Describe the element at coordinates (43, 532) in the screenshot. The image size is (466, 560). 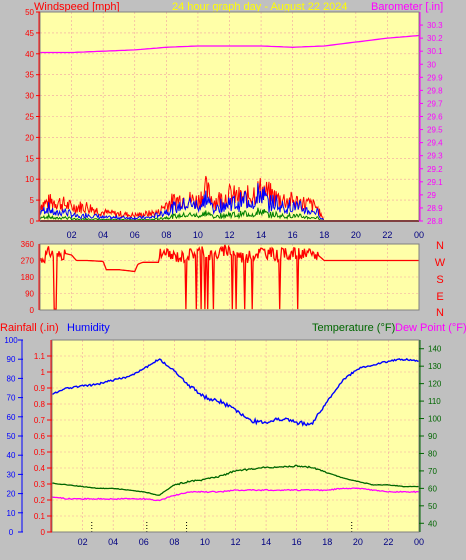
I see `rainfall-tick-label: 0` at that location.